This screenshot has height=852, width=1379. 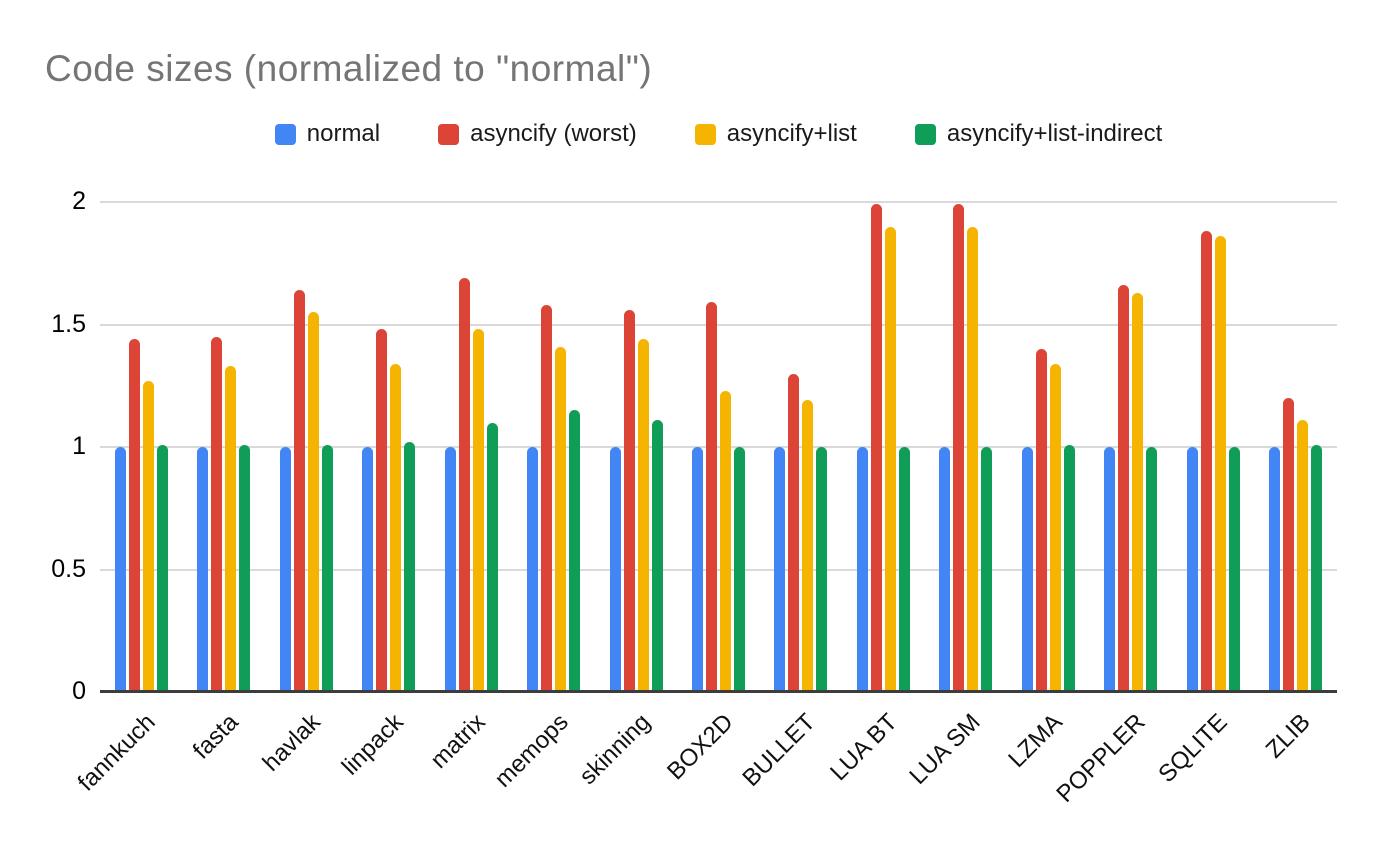 I want to click on bar-asyncify+list-indirect-havlak, so click(x=327, y=568).